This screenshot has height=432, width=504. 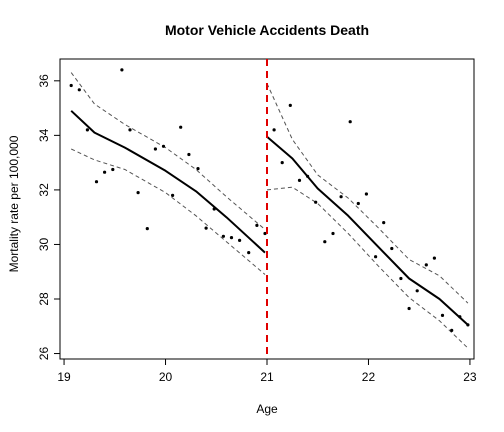 I want to click on y-tick-label: 32, so click(x=44, y=190).